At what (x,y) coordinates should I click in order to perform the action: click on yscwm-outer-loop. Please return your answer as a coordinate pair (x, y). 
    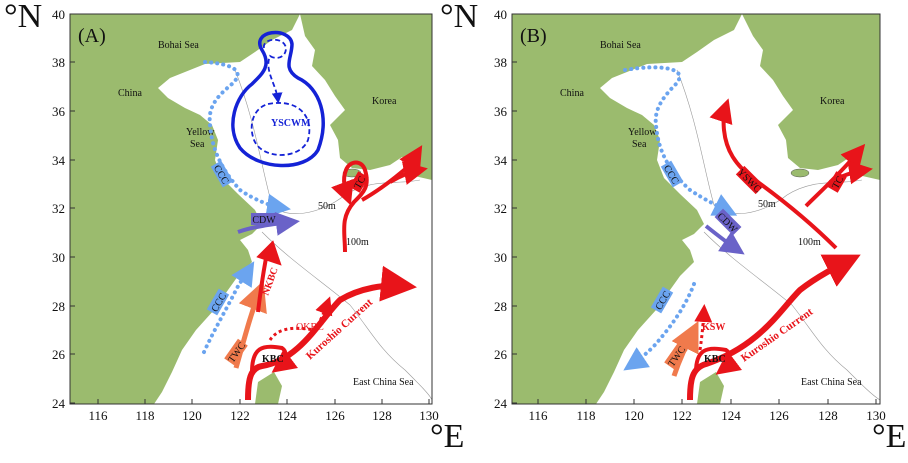
    Looking at the image, I should click on (278, 99).